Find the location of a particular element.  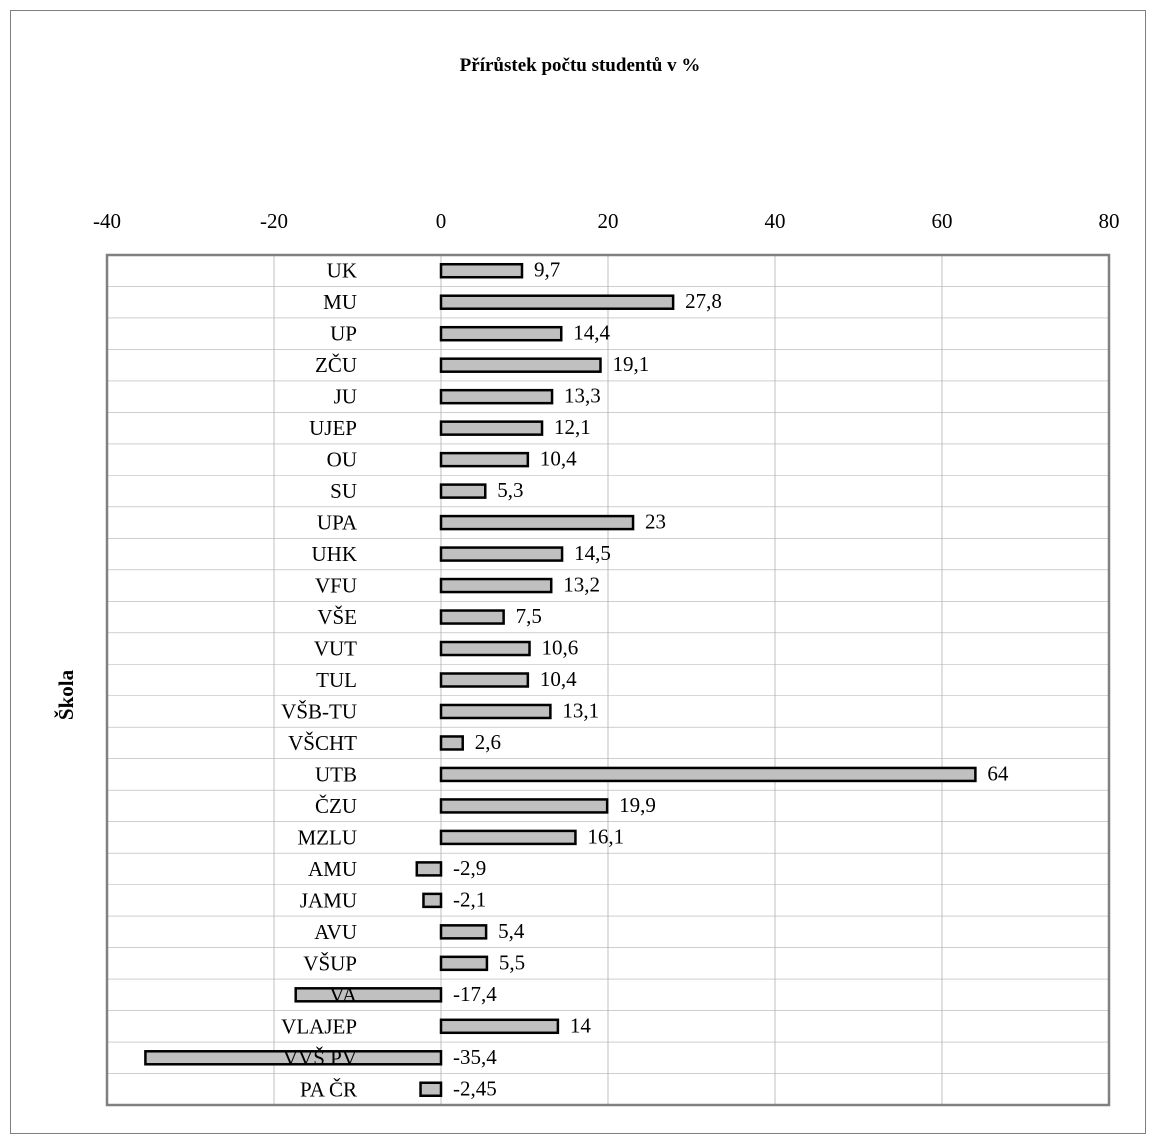

data-label: 19,9 is located at coordinates (637, 805).